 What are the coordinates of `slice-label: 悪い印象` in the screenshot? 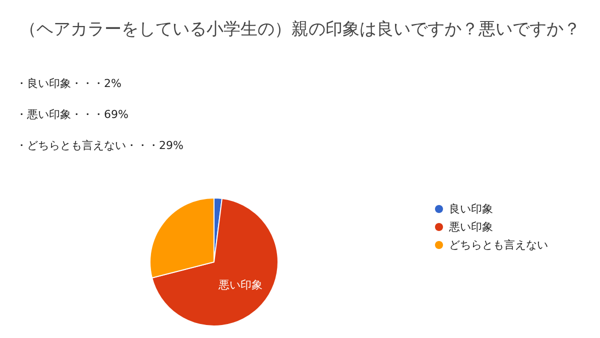 It's located at (239, 285).